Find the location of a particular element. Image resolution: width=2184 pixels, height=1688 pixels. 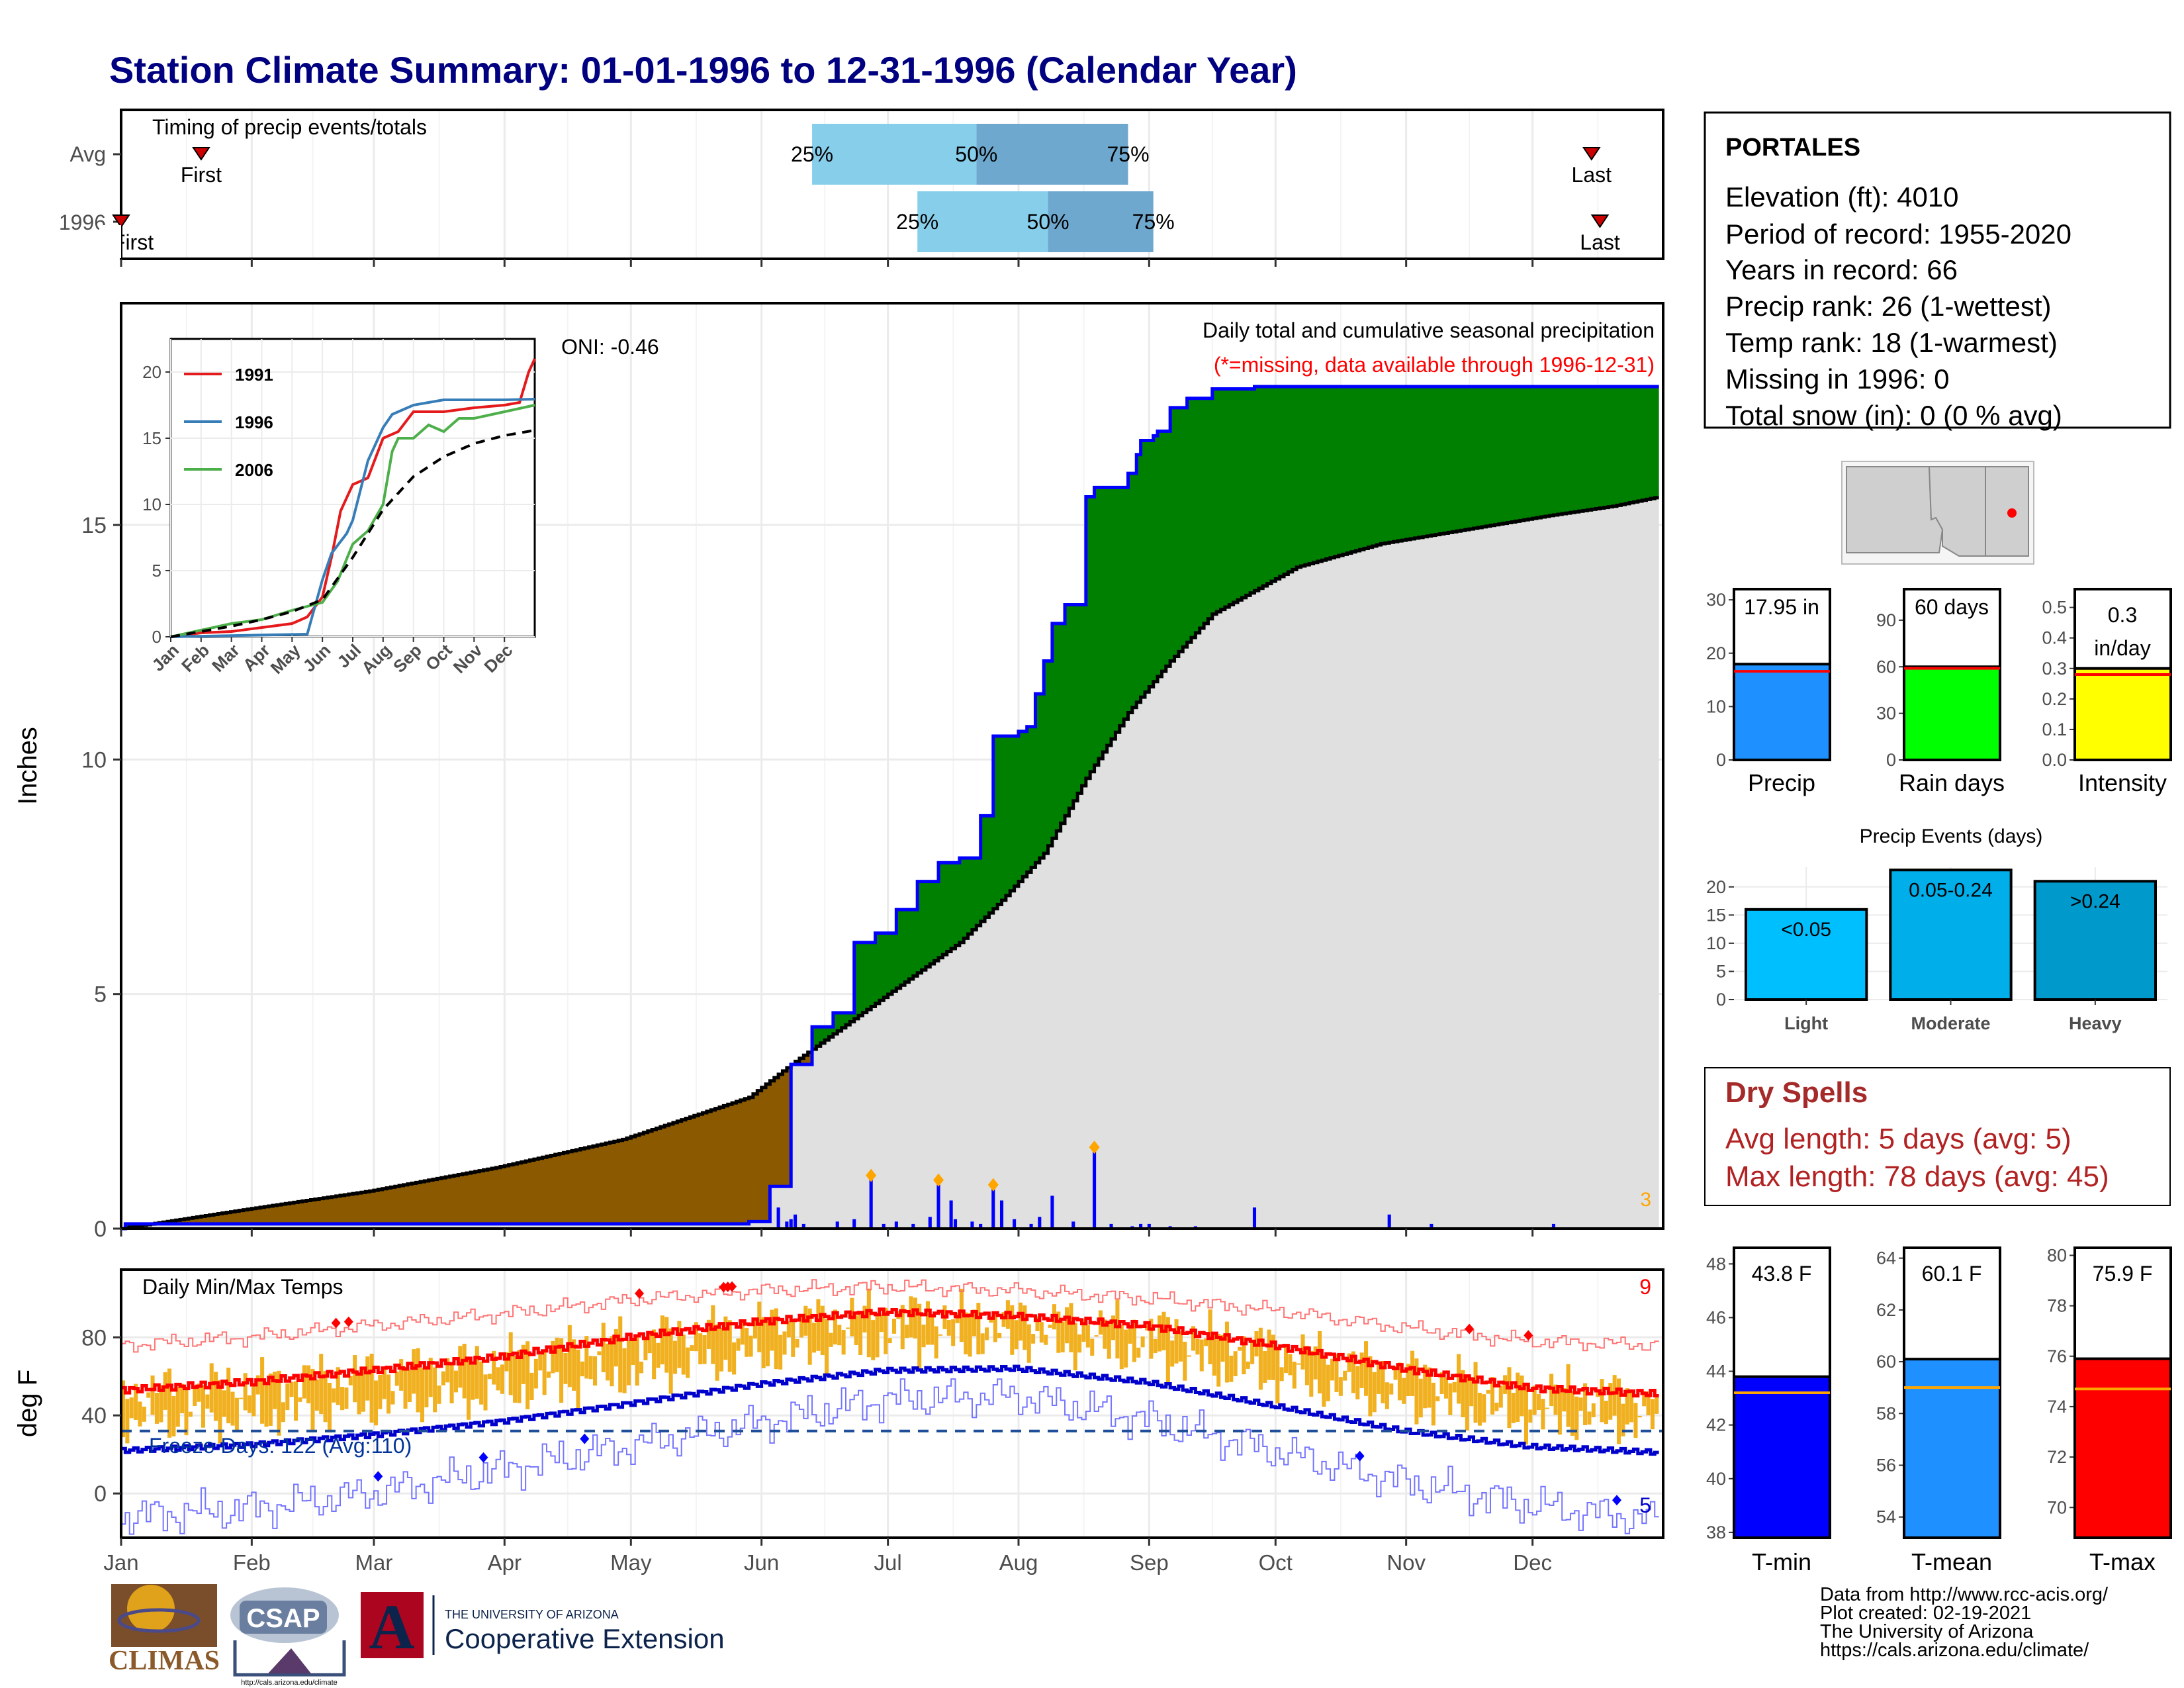

events-ytick-label-20: 20 is located at coordinates (1716, 887).